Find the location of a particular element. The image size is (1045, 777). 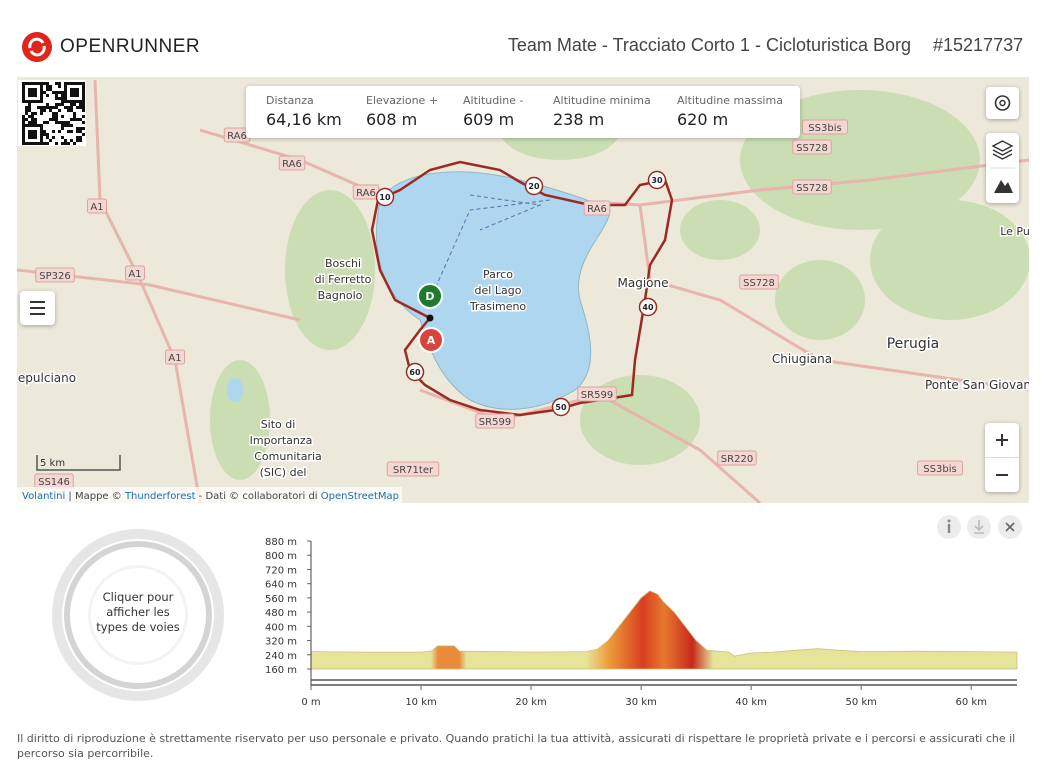

stat-label: Distanza is located at coordinates (290, 100).